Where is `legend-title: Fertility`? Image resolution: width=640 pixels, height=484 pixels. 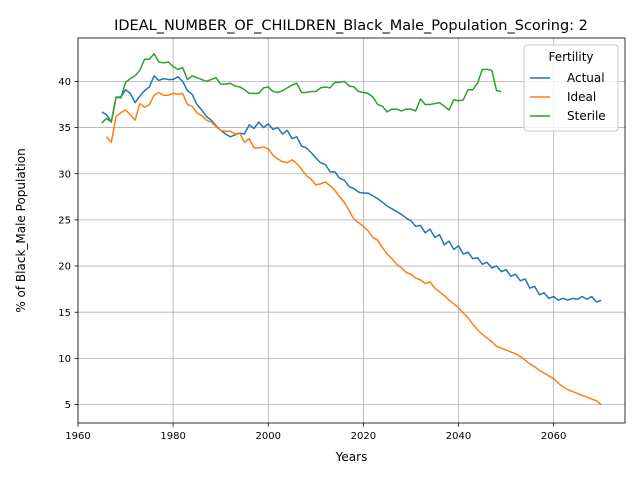
legend-title: Fertility is located at coordinates (570, 57).